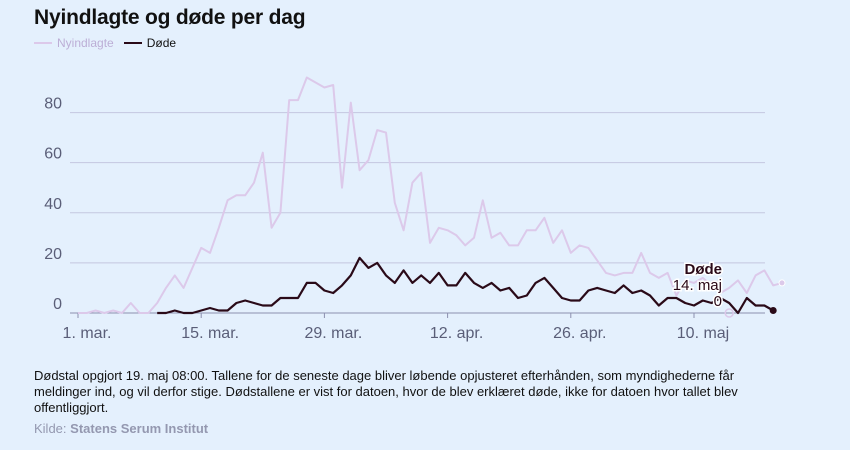  Describe the element at coordinates (718, 301) in the screenshot. I see `annotation-value: 0` at that location.